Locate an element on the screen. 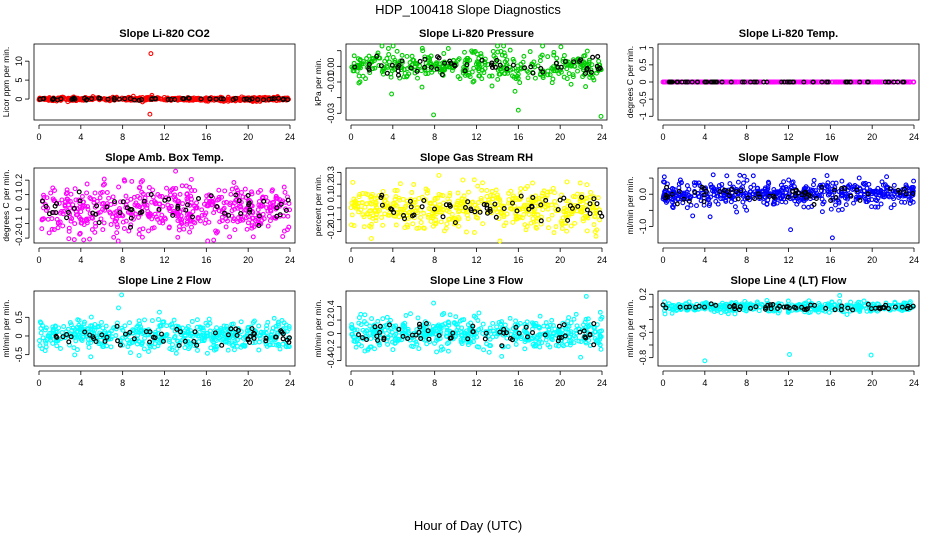 This screenshot has height=540, width=936. y-tick-label: 0 is located at coordinates (19, 99).